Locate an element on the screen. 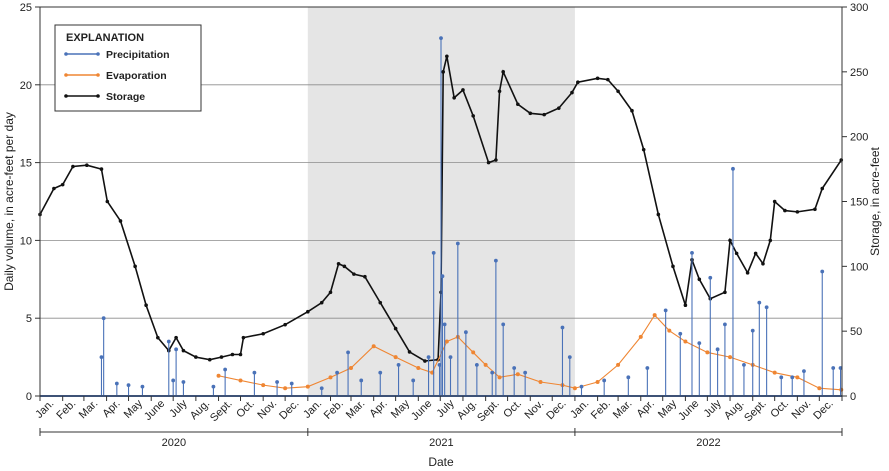  right-tick-label: 150 is located at coordinates (859, 203).